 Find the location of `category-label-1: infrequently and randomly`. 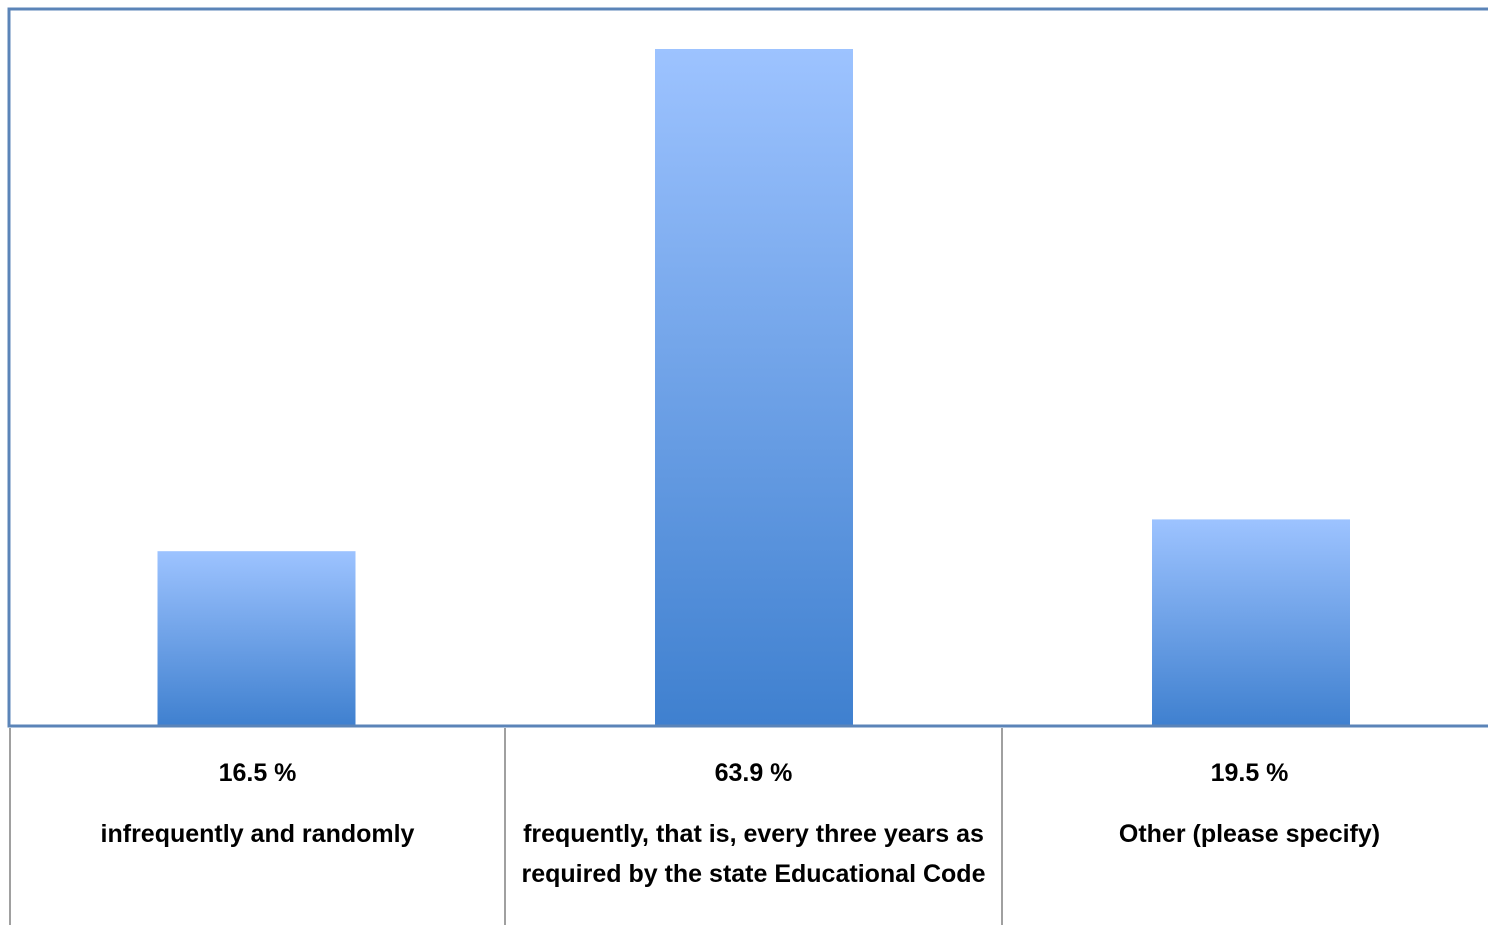

category-label-1: infrequently and randomly is located at coordinates (257, 834).